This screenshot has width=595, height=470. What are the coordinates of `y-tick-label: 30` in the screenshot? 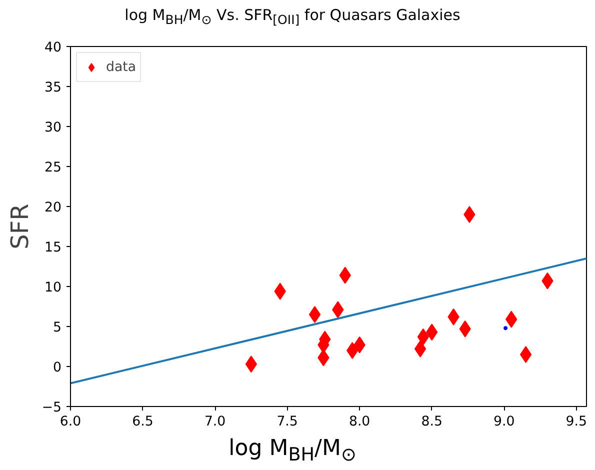 It's located at (53, 128).